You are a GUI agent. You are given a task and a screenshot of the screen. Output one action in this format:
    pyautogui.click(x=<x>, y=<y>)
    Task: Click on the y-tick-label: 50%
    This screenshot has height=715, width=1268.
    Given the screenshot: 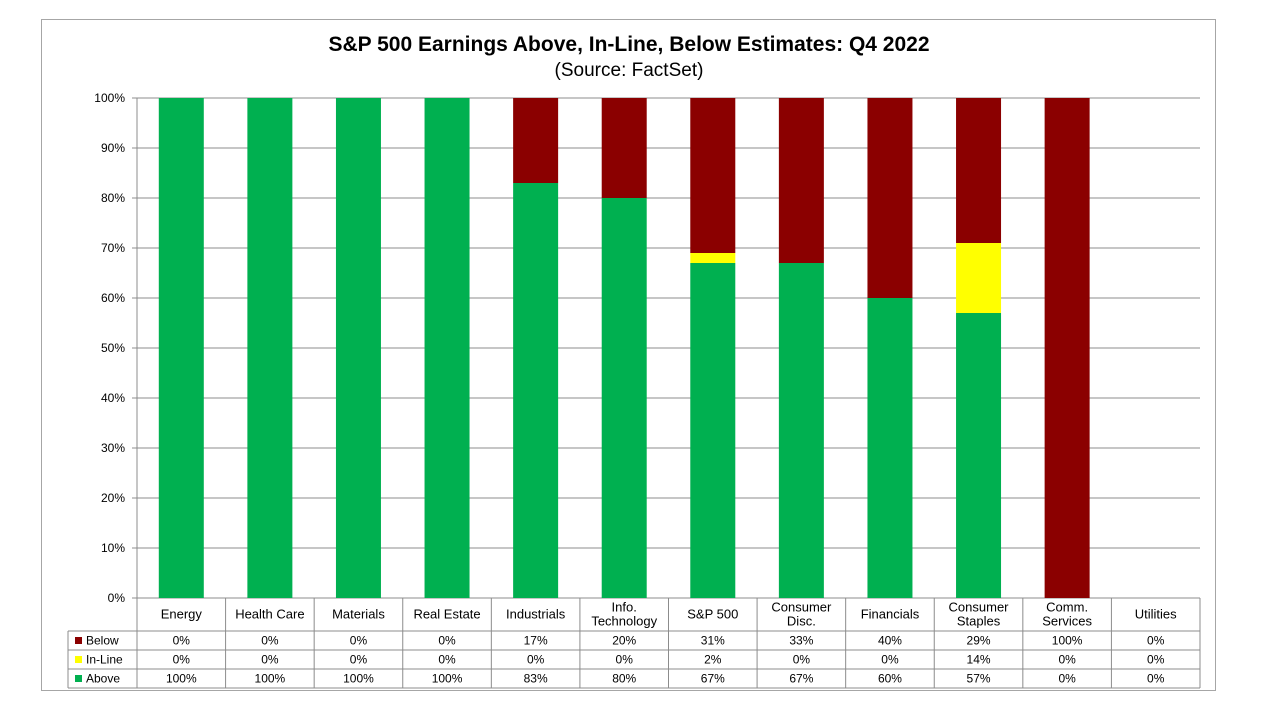 What is the action you would take?
    pyautogui.click(x=113, y=348)
    